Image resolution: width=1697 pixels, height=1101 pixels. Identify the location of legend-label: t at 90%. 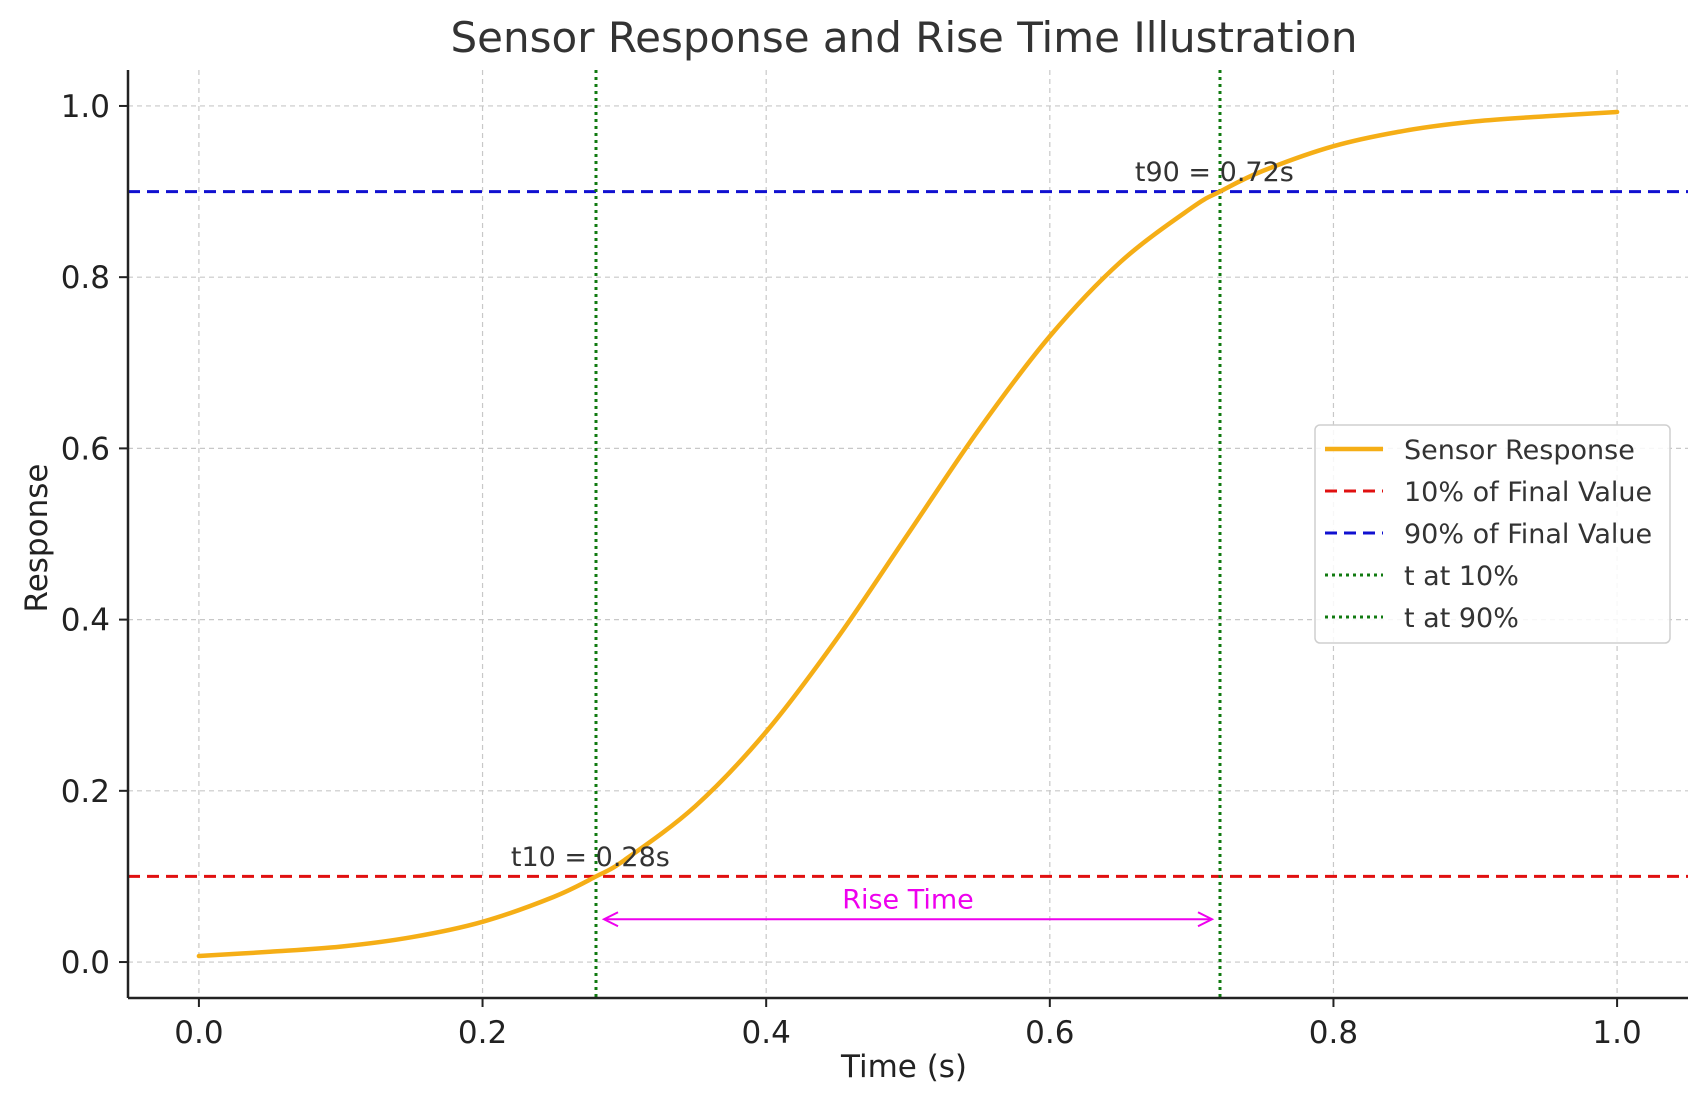
(1461, 618).